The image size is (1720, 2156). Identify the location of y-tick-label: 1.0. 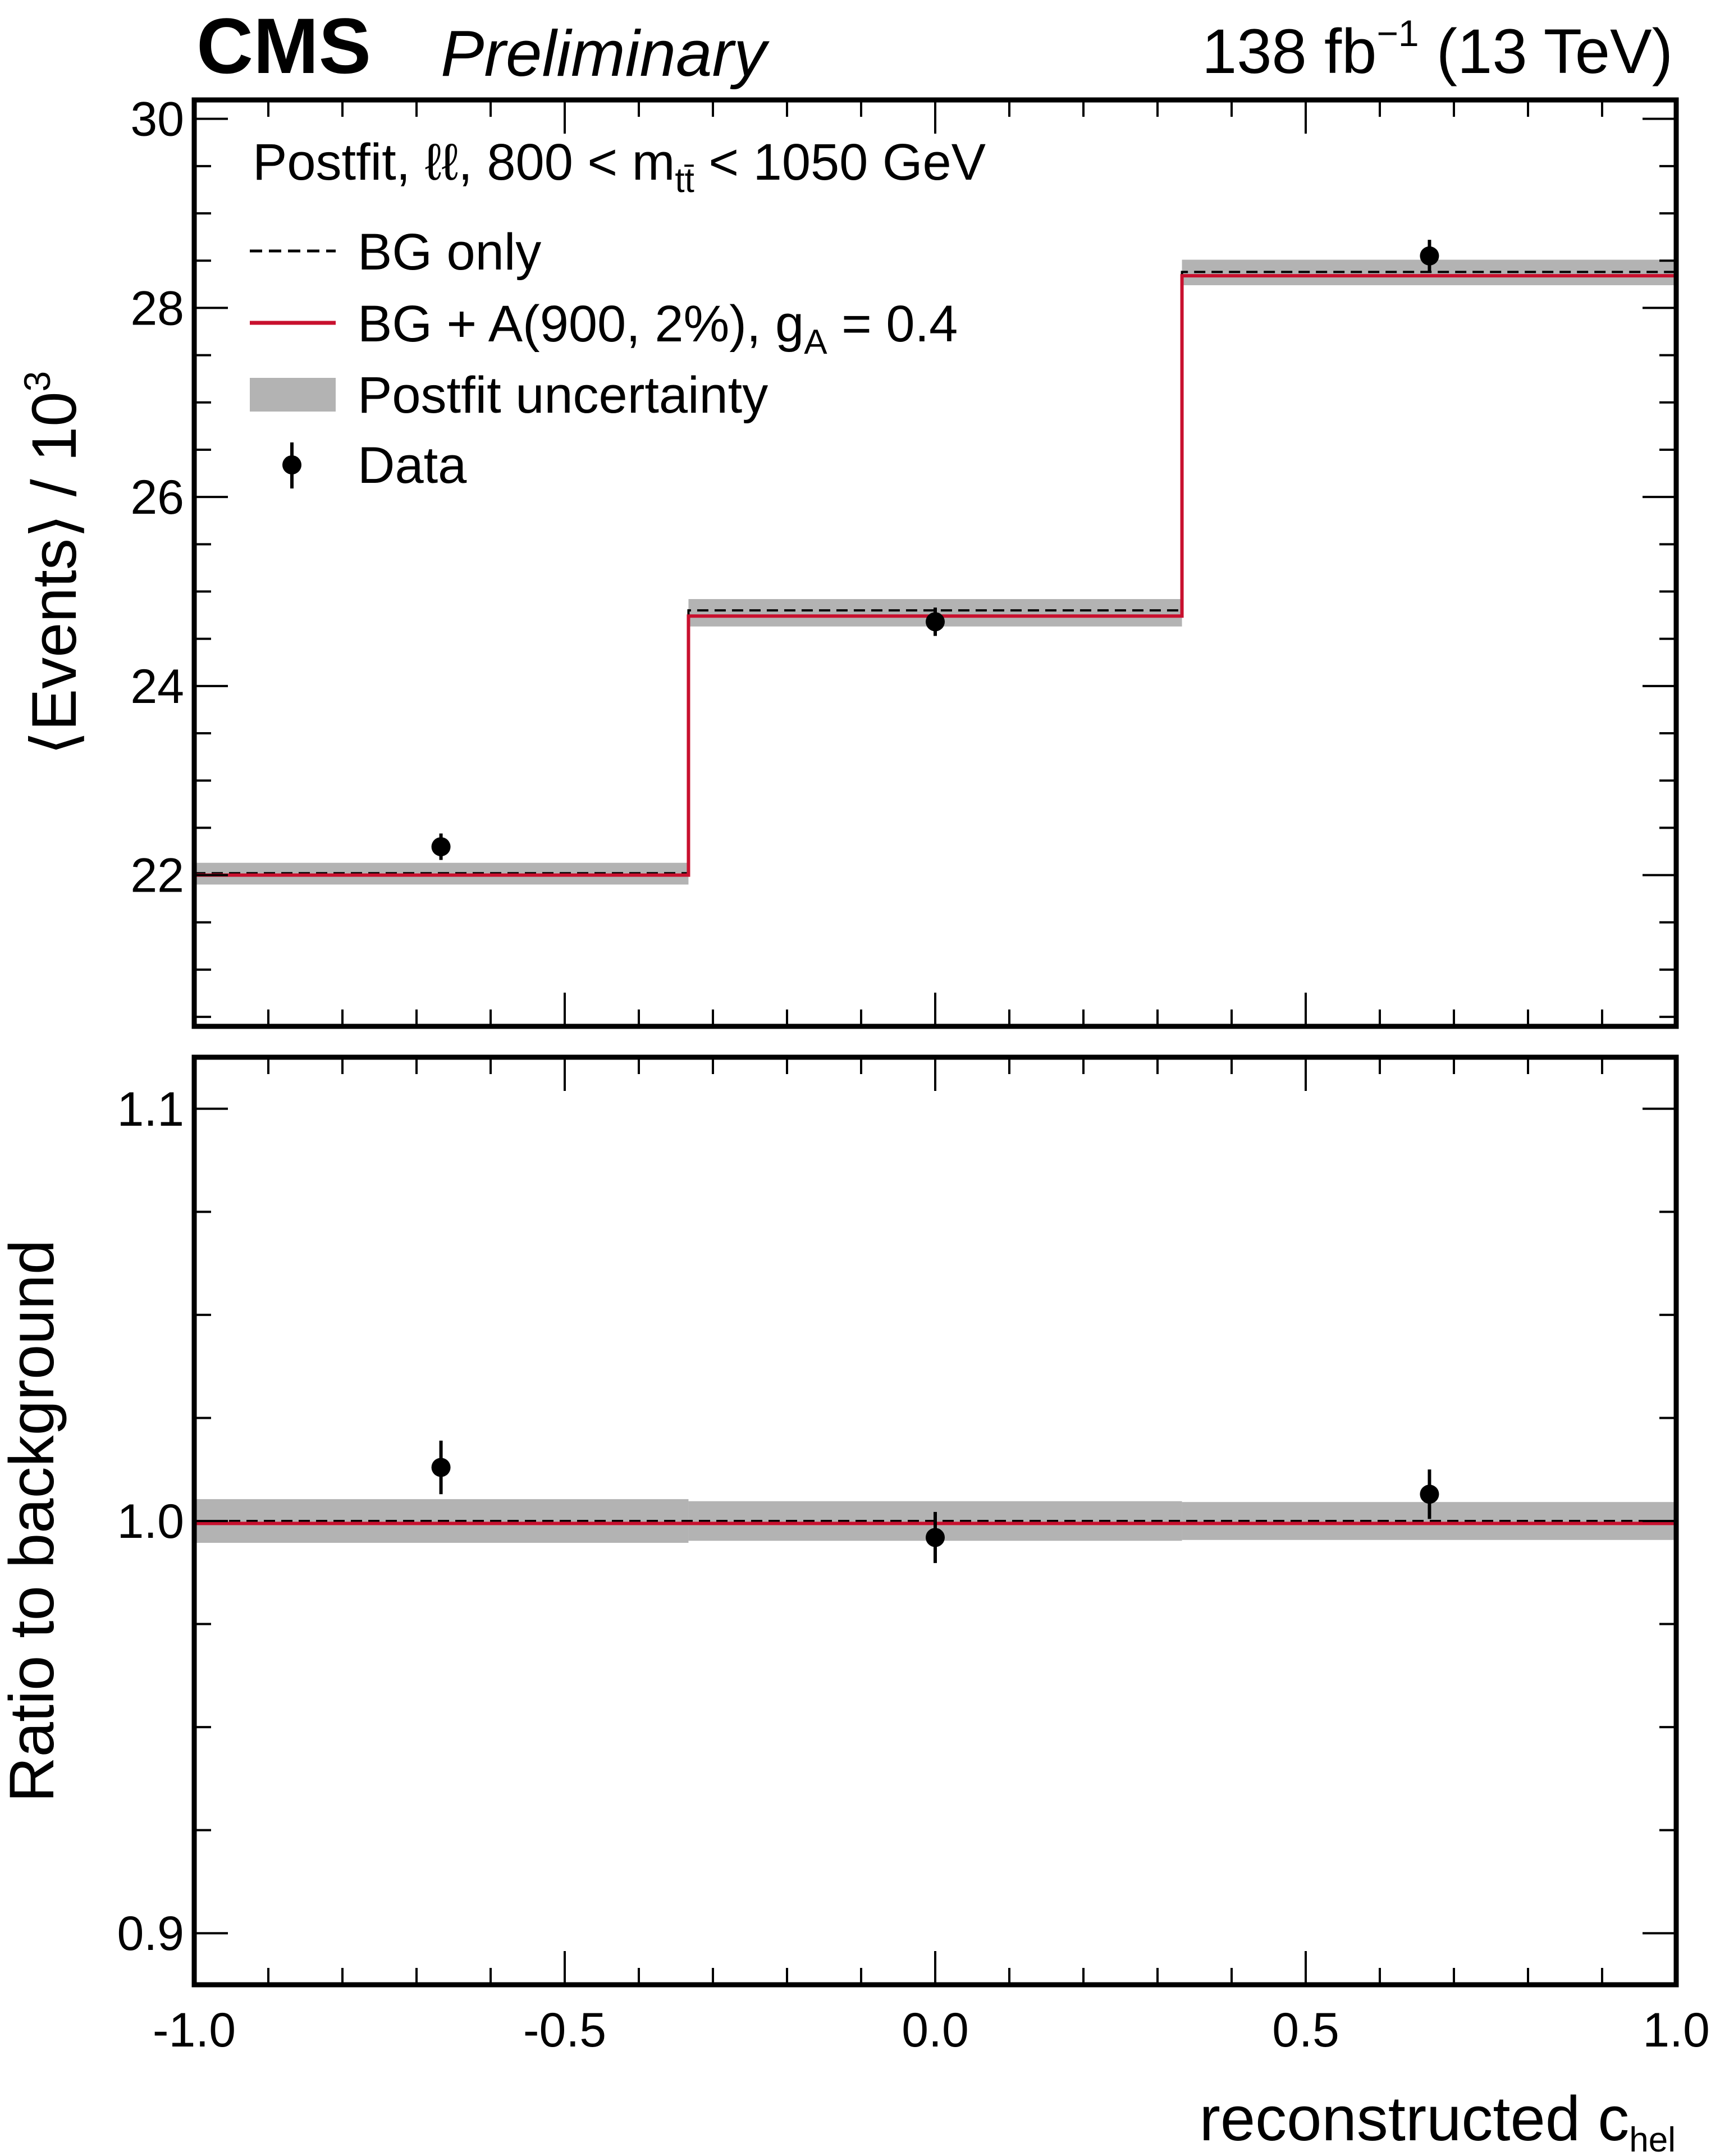
(151, 1522).